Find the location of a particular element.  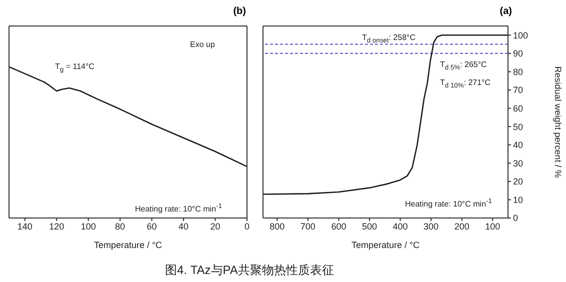

y-tick-label: 90 is located at coordinates (518, 53).